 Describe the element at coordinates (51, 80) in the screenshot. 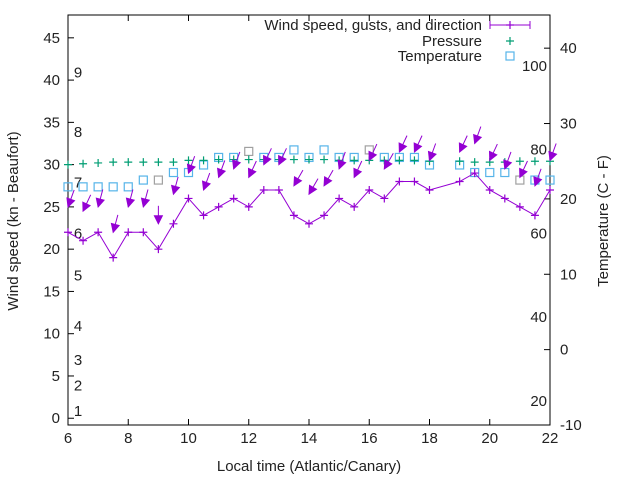

I see `y-tick-label: 40` at that location.